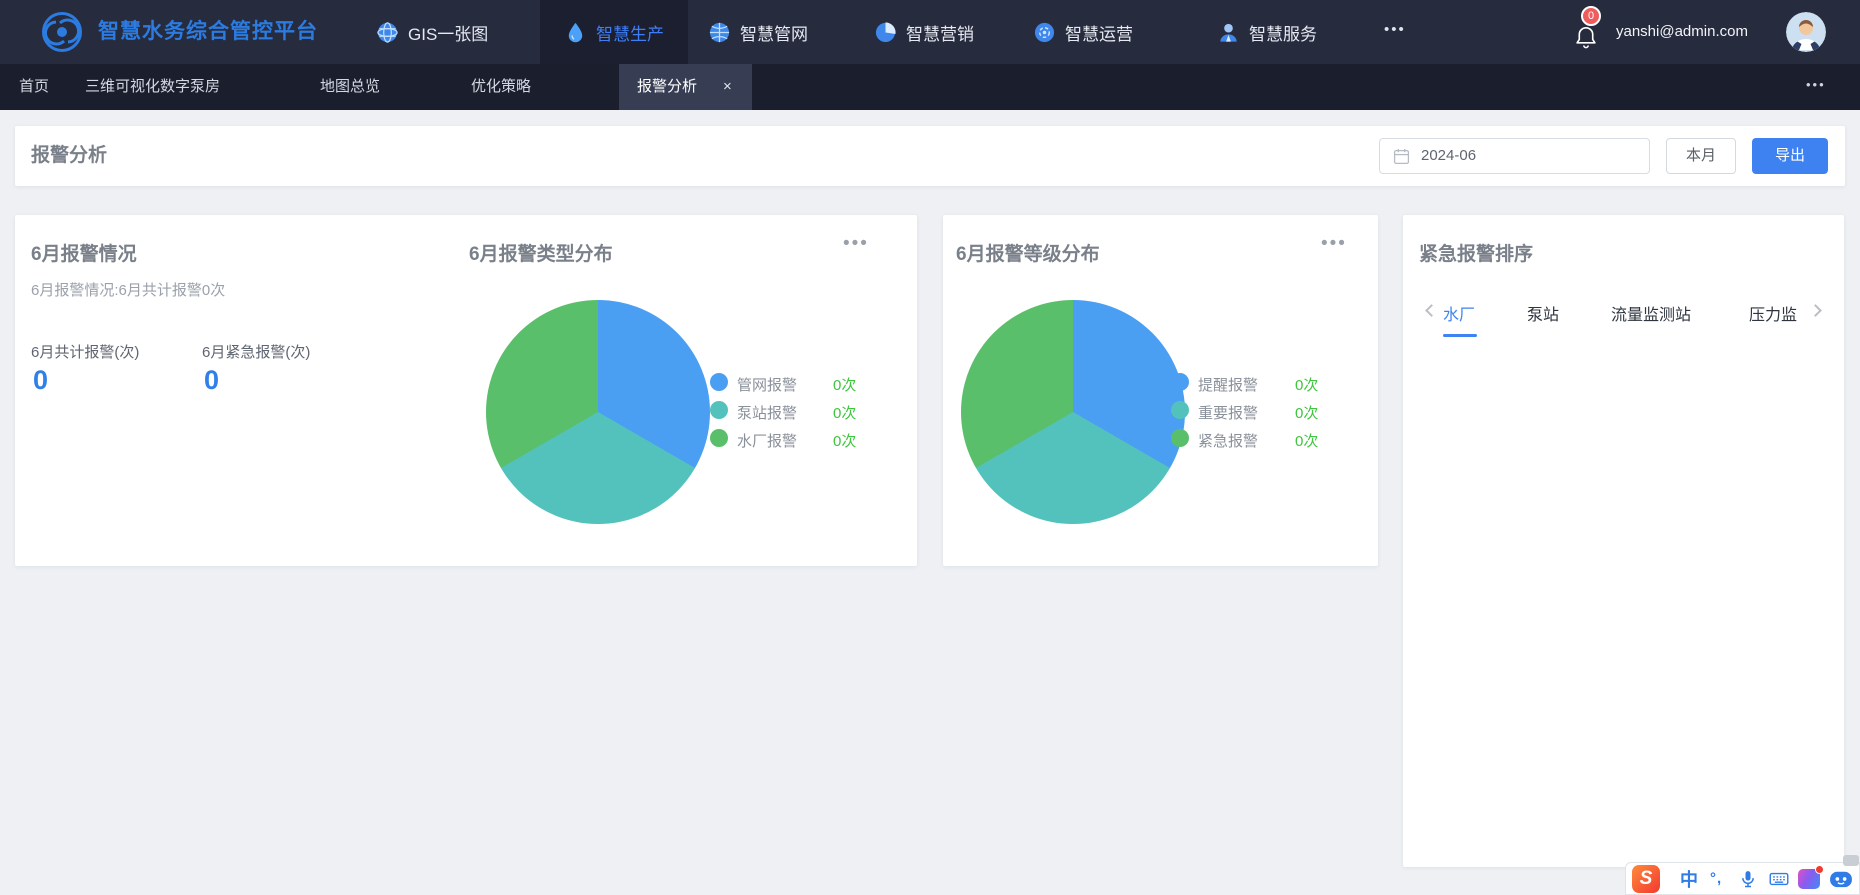 The width and height of the screenshot is (1860, 895). I want to click on tab-optimization: 优化策略, so click(501, 86).